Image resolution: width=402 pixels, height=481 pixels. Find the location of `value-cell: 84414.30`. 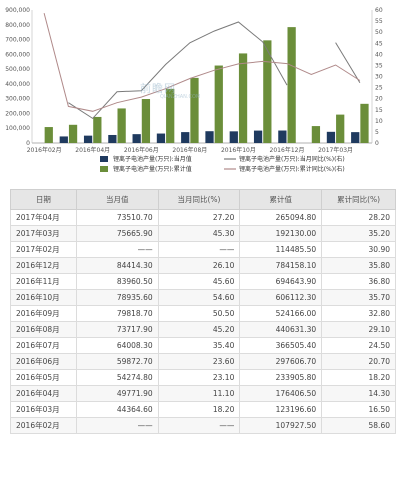

value-cell: 84414.30 is located at coordinates (117, 265).